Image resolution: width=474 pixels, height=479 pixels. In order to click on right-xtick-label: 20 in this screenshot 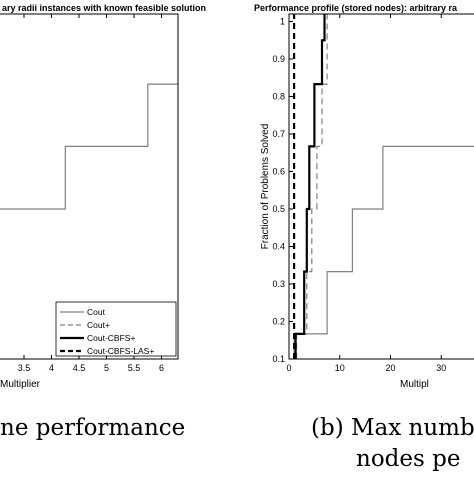, I will do `click(390, 368)`.